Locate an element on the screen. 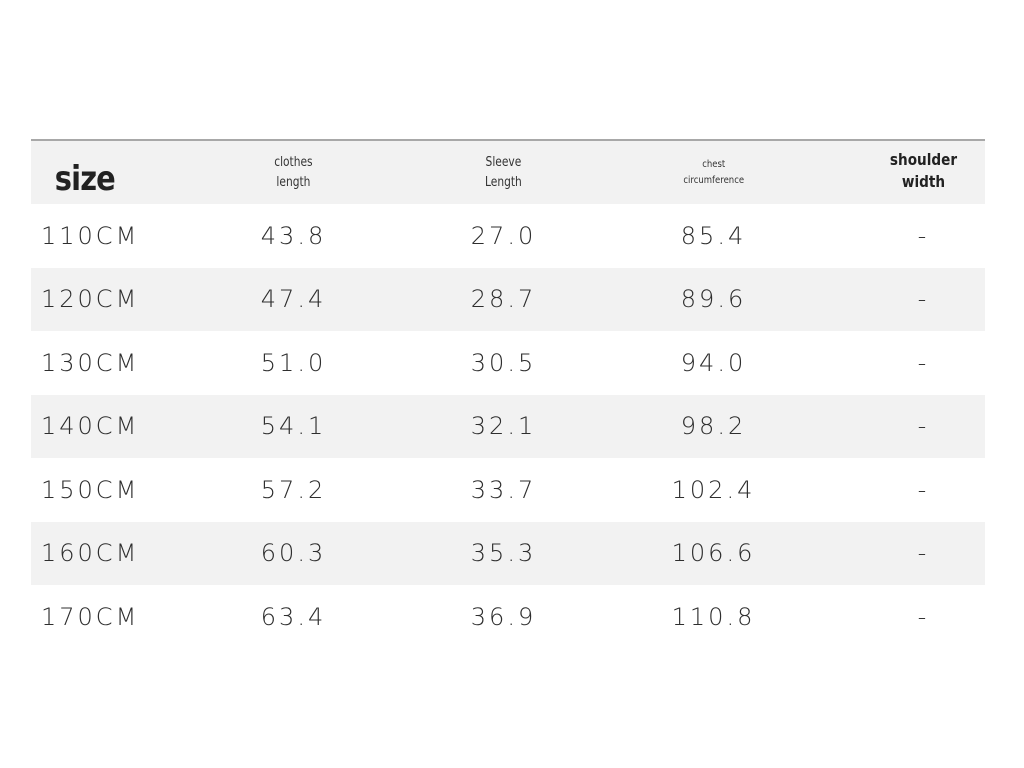  table-row-130cm: 130CM 51.0 30.5 94.0 - is located at coordinates (508, 363).